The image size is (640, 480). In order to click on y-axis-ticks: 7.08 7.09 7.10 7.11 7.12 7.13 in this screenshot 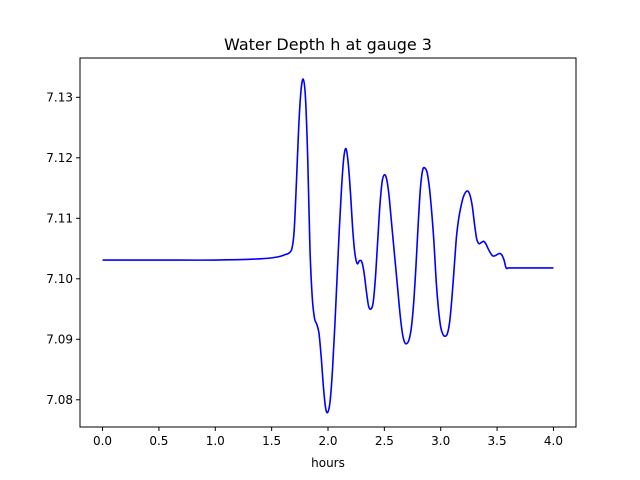, I will do `click(63, 248)`.